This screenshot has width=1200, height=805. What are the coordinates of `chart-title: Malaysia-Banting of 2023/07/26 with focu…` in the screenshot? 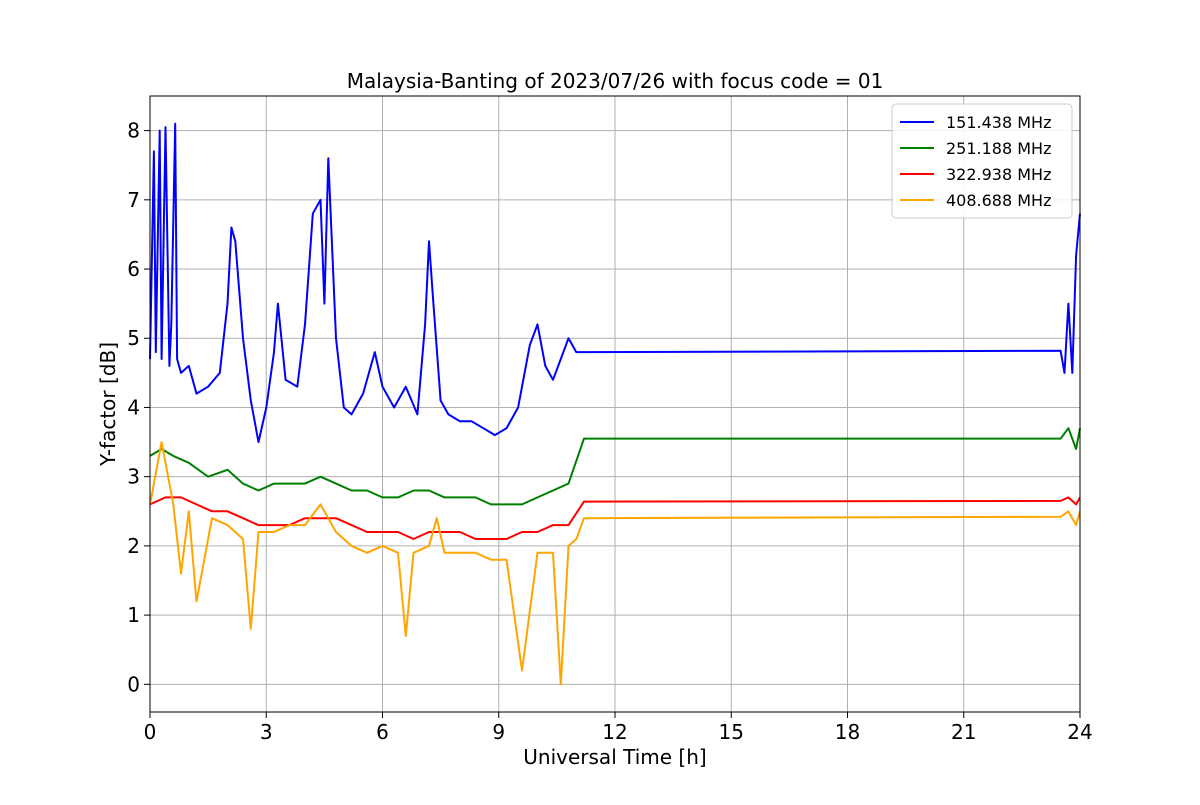 It's located at (615, 81).